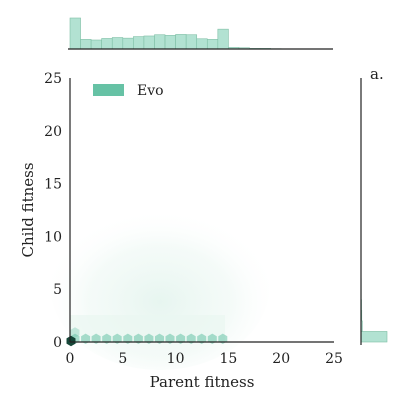 This screenshot has height=411, width=411. I want to click on y-tick-label: 25, so click(53, 79).